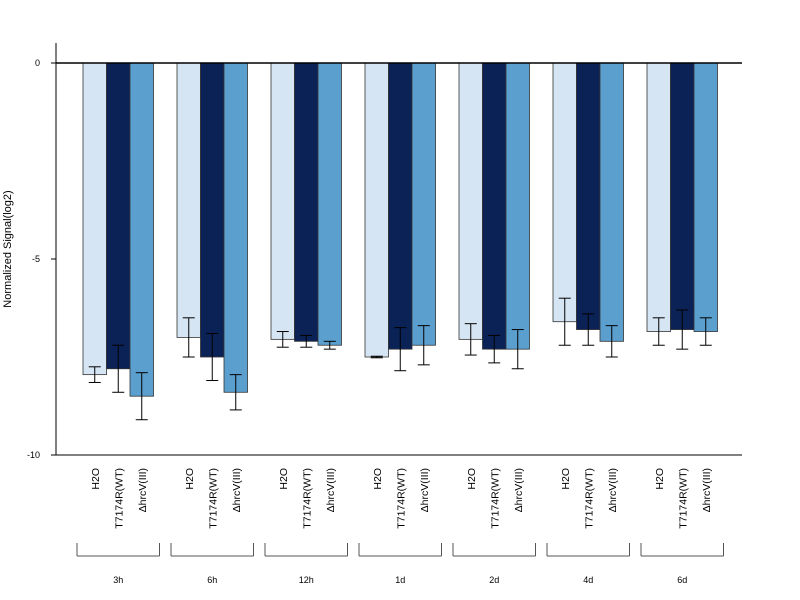 The height and width of the screenshot is (600, 800). Describe the element at coordinates (33, 455) in the screenshot. I see `y-tick-label: -10` at that location.